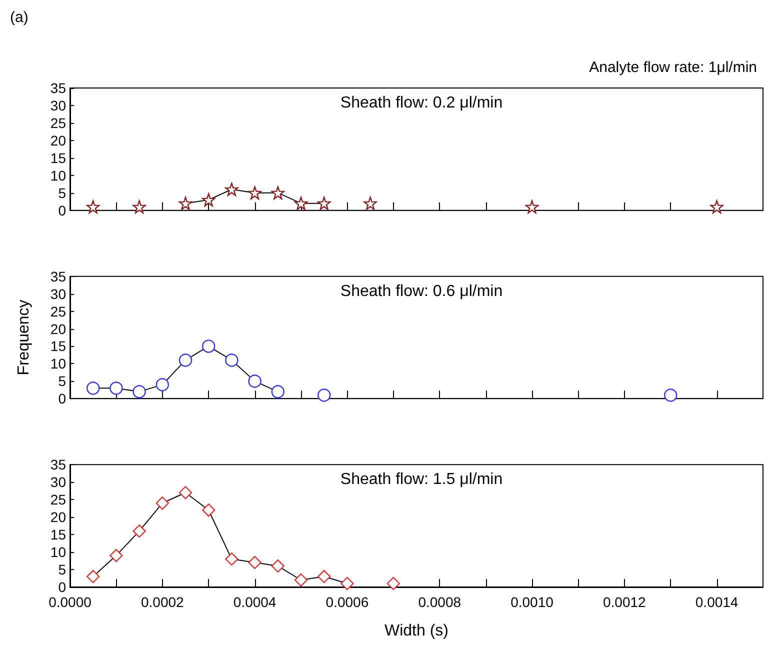 The height and width of the screenshot is (653, 773). I want to click on x-tick-label: 0.0014, so click(716, 602).